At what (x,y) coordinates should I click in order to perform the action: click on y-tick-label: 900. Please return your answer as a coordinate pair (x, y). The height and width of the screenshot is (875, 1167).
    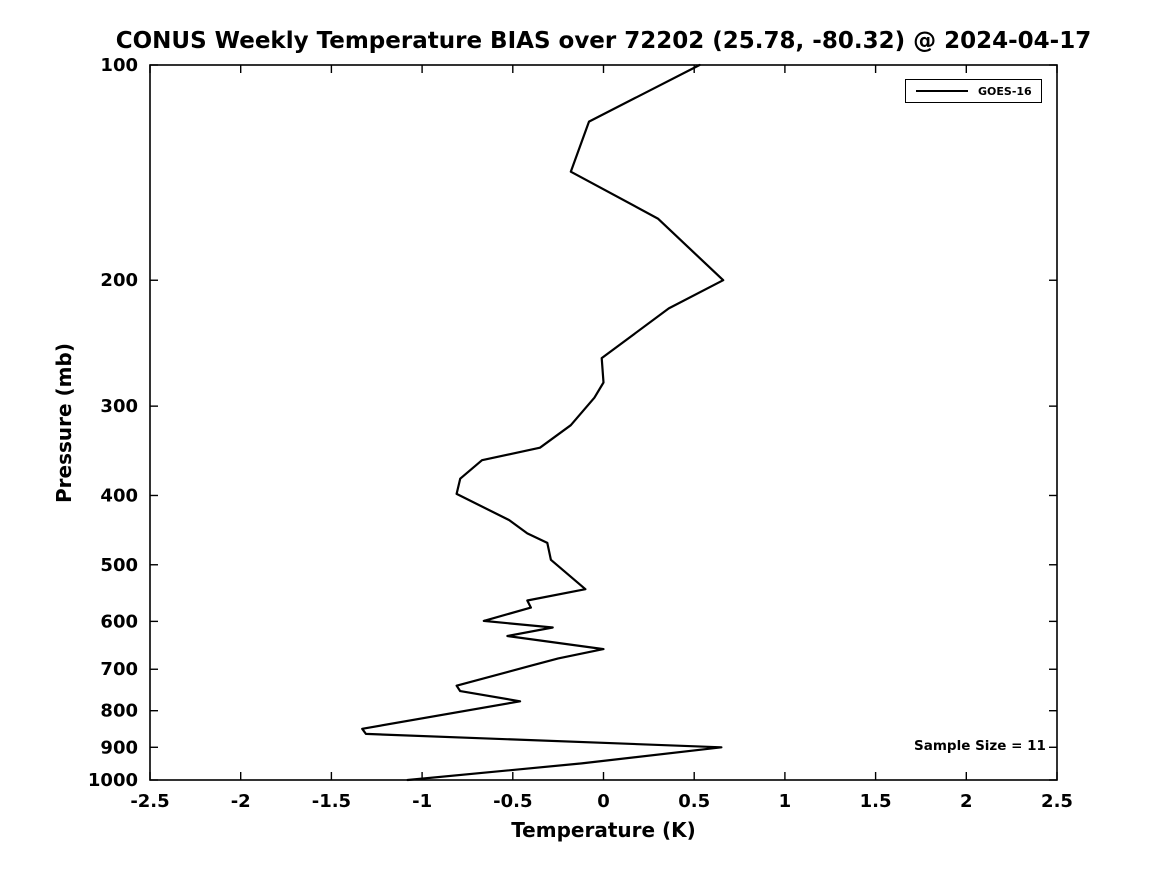
    Looking at the image, I should click on (119, 747).